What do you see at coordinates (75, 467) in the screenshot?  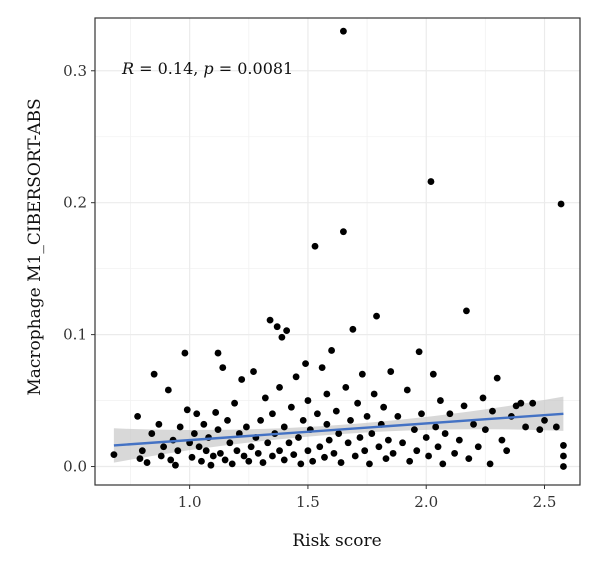 I see `y-tick-label: 0.0` at bounding box center [75, 467].